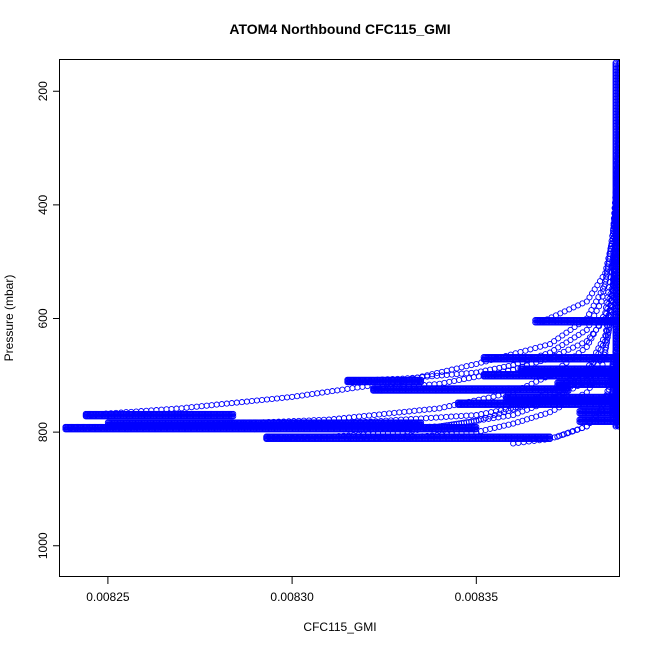 This screenshot has width=650, height=650. What do you see at coordinates (339, 627) in the screenshot?
I see `x-axis-label: CFC115_GMI` at bounding box center [339, 627].